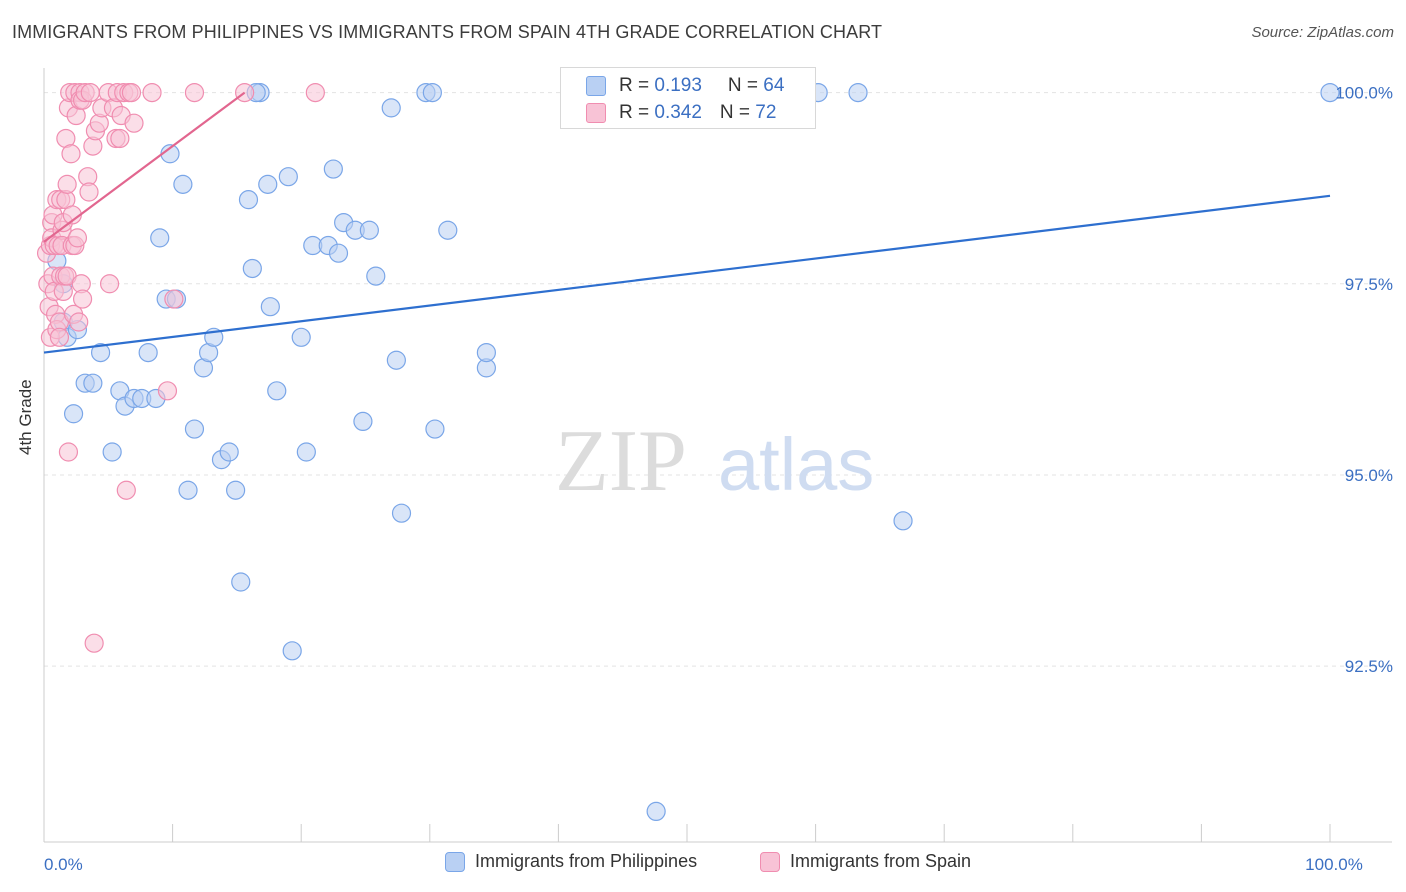 The height and width of the screenshot is (892, 1406). Describe the element at coordinates (1369, 666) in the screenshot. I see `y-tick-label: 92.5%` at that location.